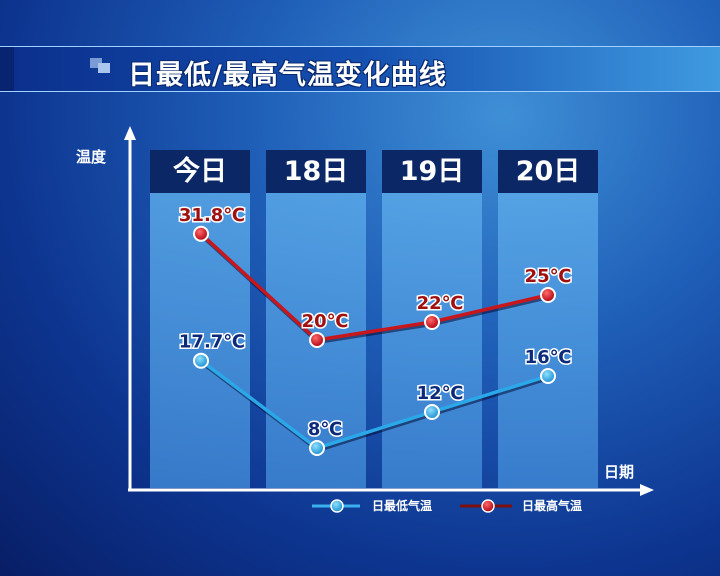 This screenshot has height=576, width=720. Describe the element at coordinates (374, 287) in the screenshot. I see `series-line-high` at that location.